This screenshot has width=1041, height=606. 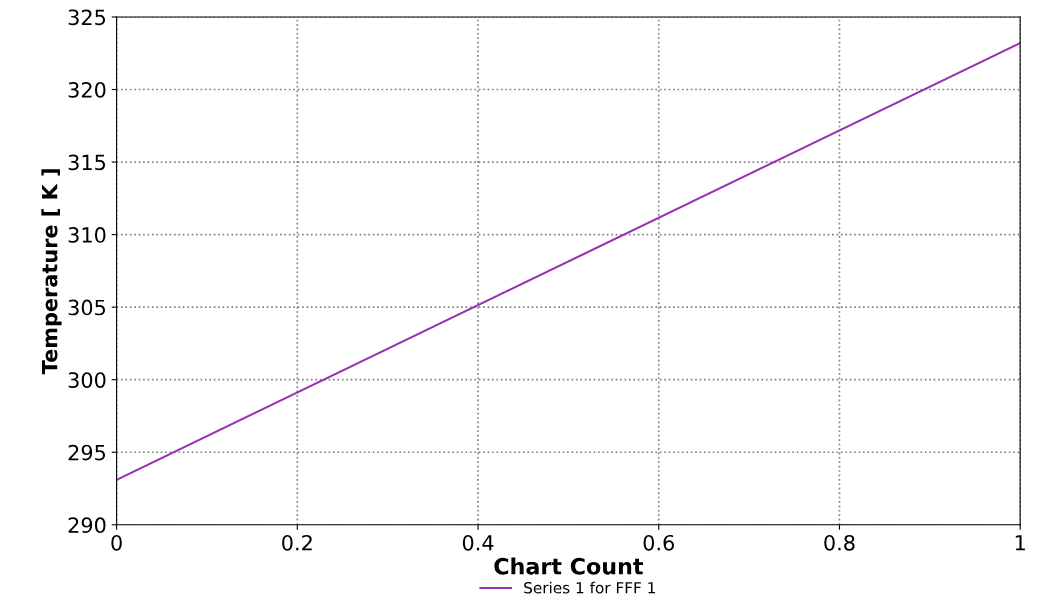 What do you see at coordinates (1020, 543) in the screenshot?
I see `x-tick-label: 1` at bounding box center [1020, 543].